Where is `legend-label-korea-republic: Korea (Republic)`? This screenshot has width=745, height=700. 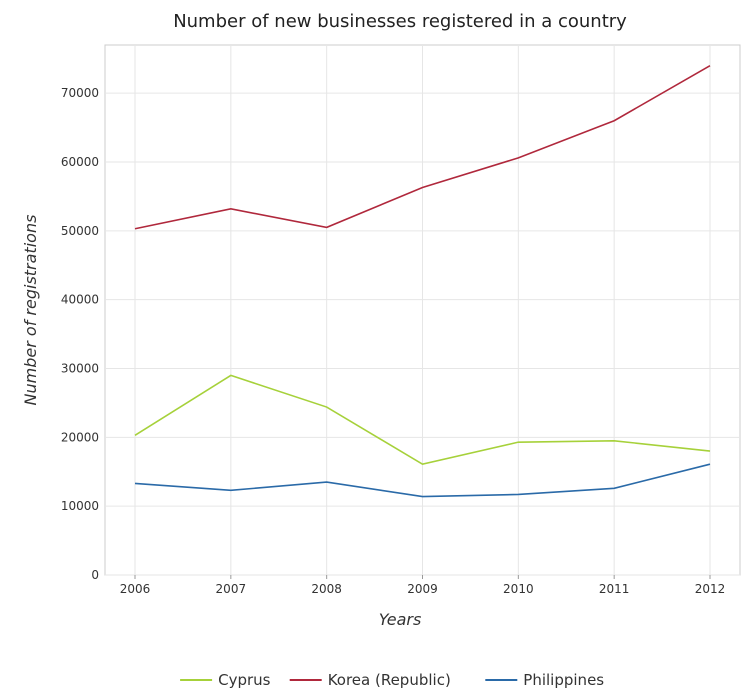
legend-label-korea-republic: Korea (Republic) is located at coordinates (389, 680).